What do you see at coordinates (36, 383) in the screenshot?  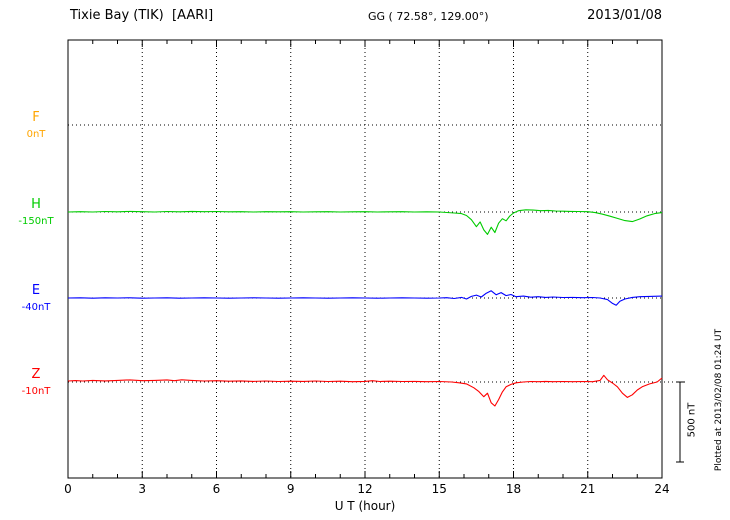 I see `component-label-Z: Z -10nT` at bounding box center [36, 383].